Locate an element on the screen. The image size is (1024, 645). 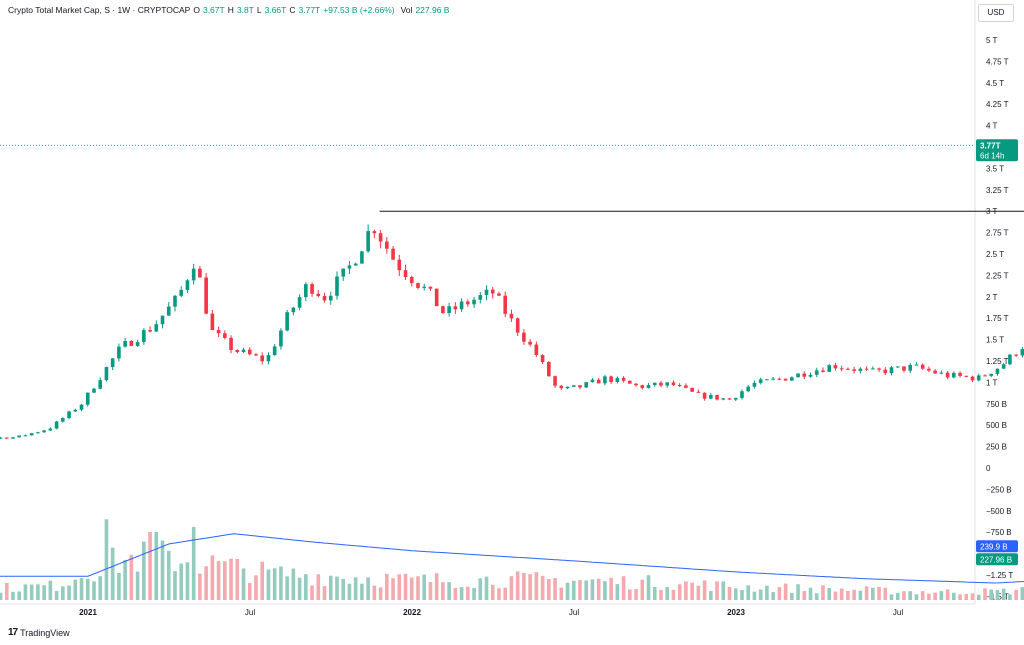
price-tick-label: −250 B is located at coordinates (999, 489).